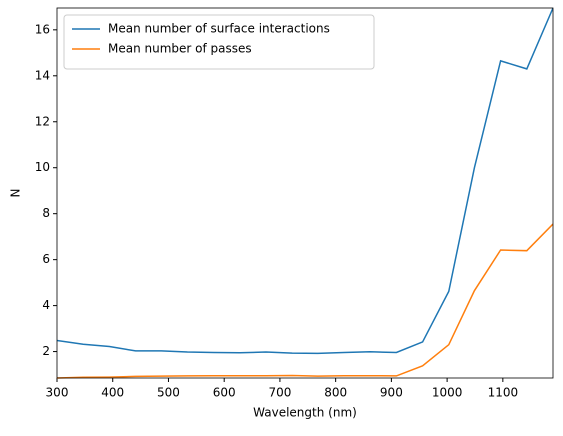 The height and width of the screenshot is (436, 563). Describe the element at coordinates (57, 393) in the screenshot. I see `x-tick-label: 300` at that location.